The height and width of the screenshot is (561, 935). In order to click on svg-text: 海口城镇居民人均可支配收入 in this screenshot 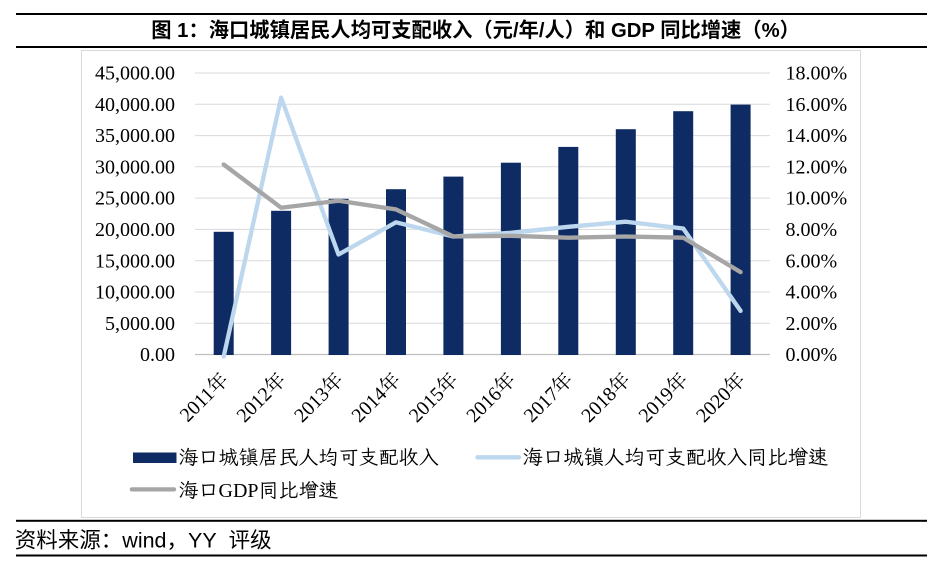, I will do `click(309, 458)`.